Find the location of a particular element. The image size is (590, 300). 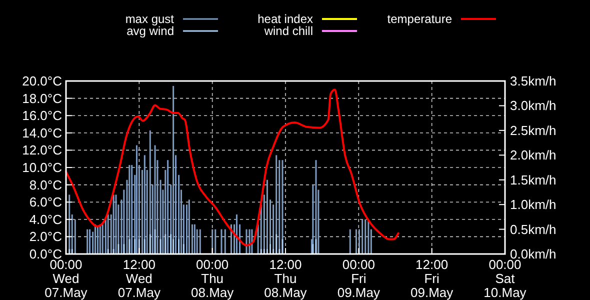

y2-tick-label: 0.5km/h is located at coordinates (533, 229).